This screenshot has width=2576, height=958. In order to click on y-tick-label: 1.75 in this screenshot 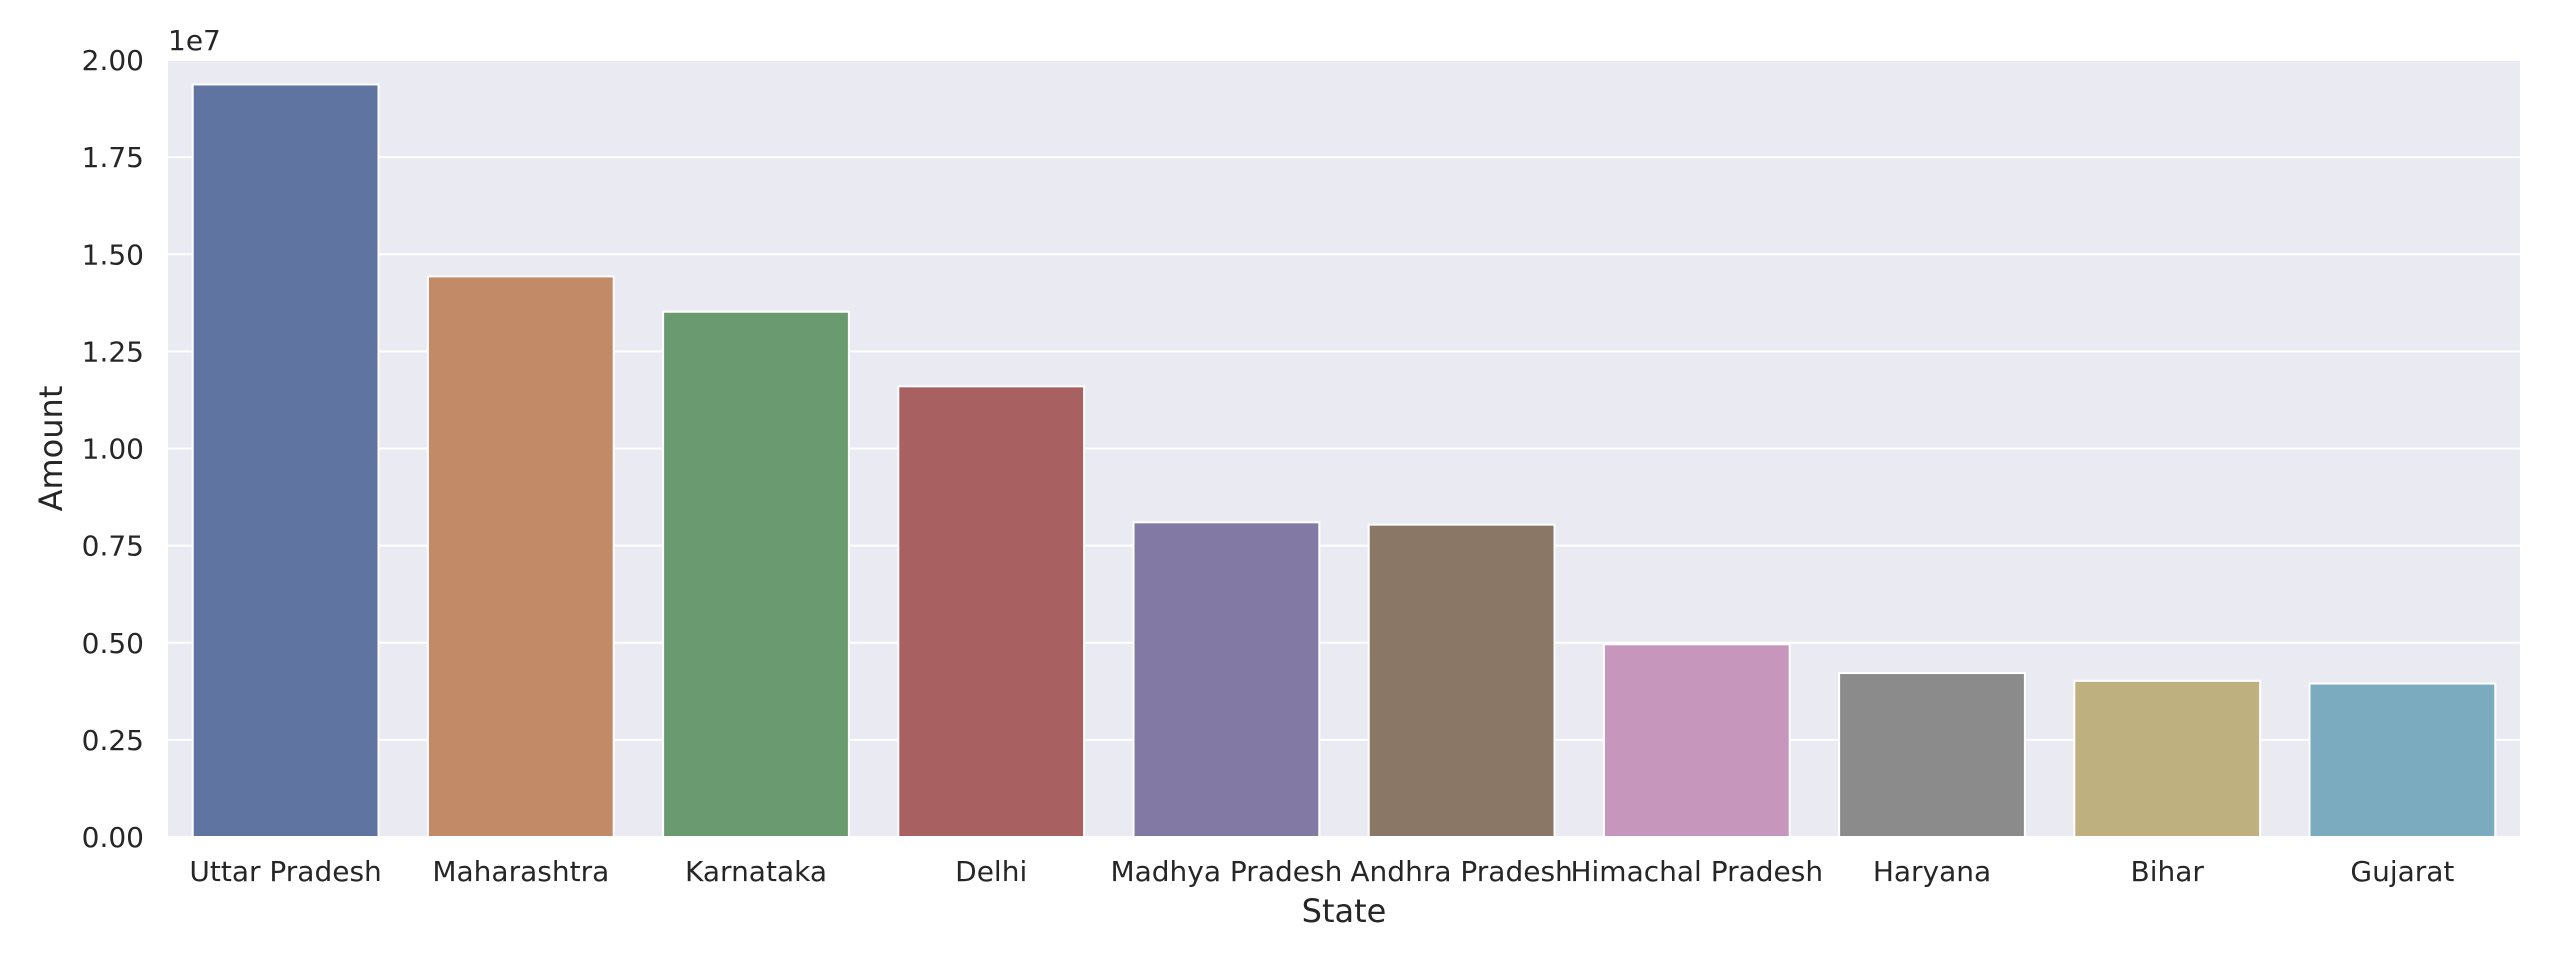, I will do `click(113, 157)`.